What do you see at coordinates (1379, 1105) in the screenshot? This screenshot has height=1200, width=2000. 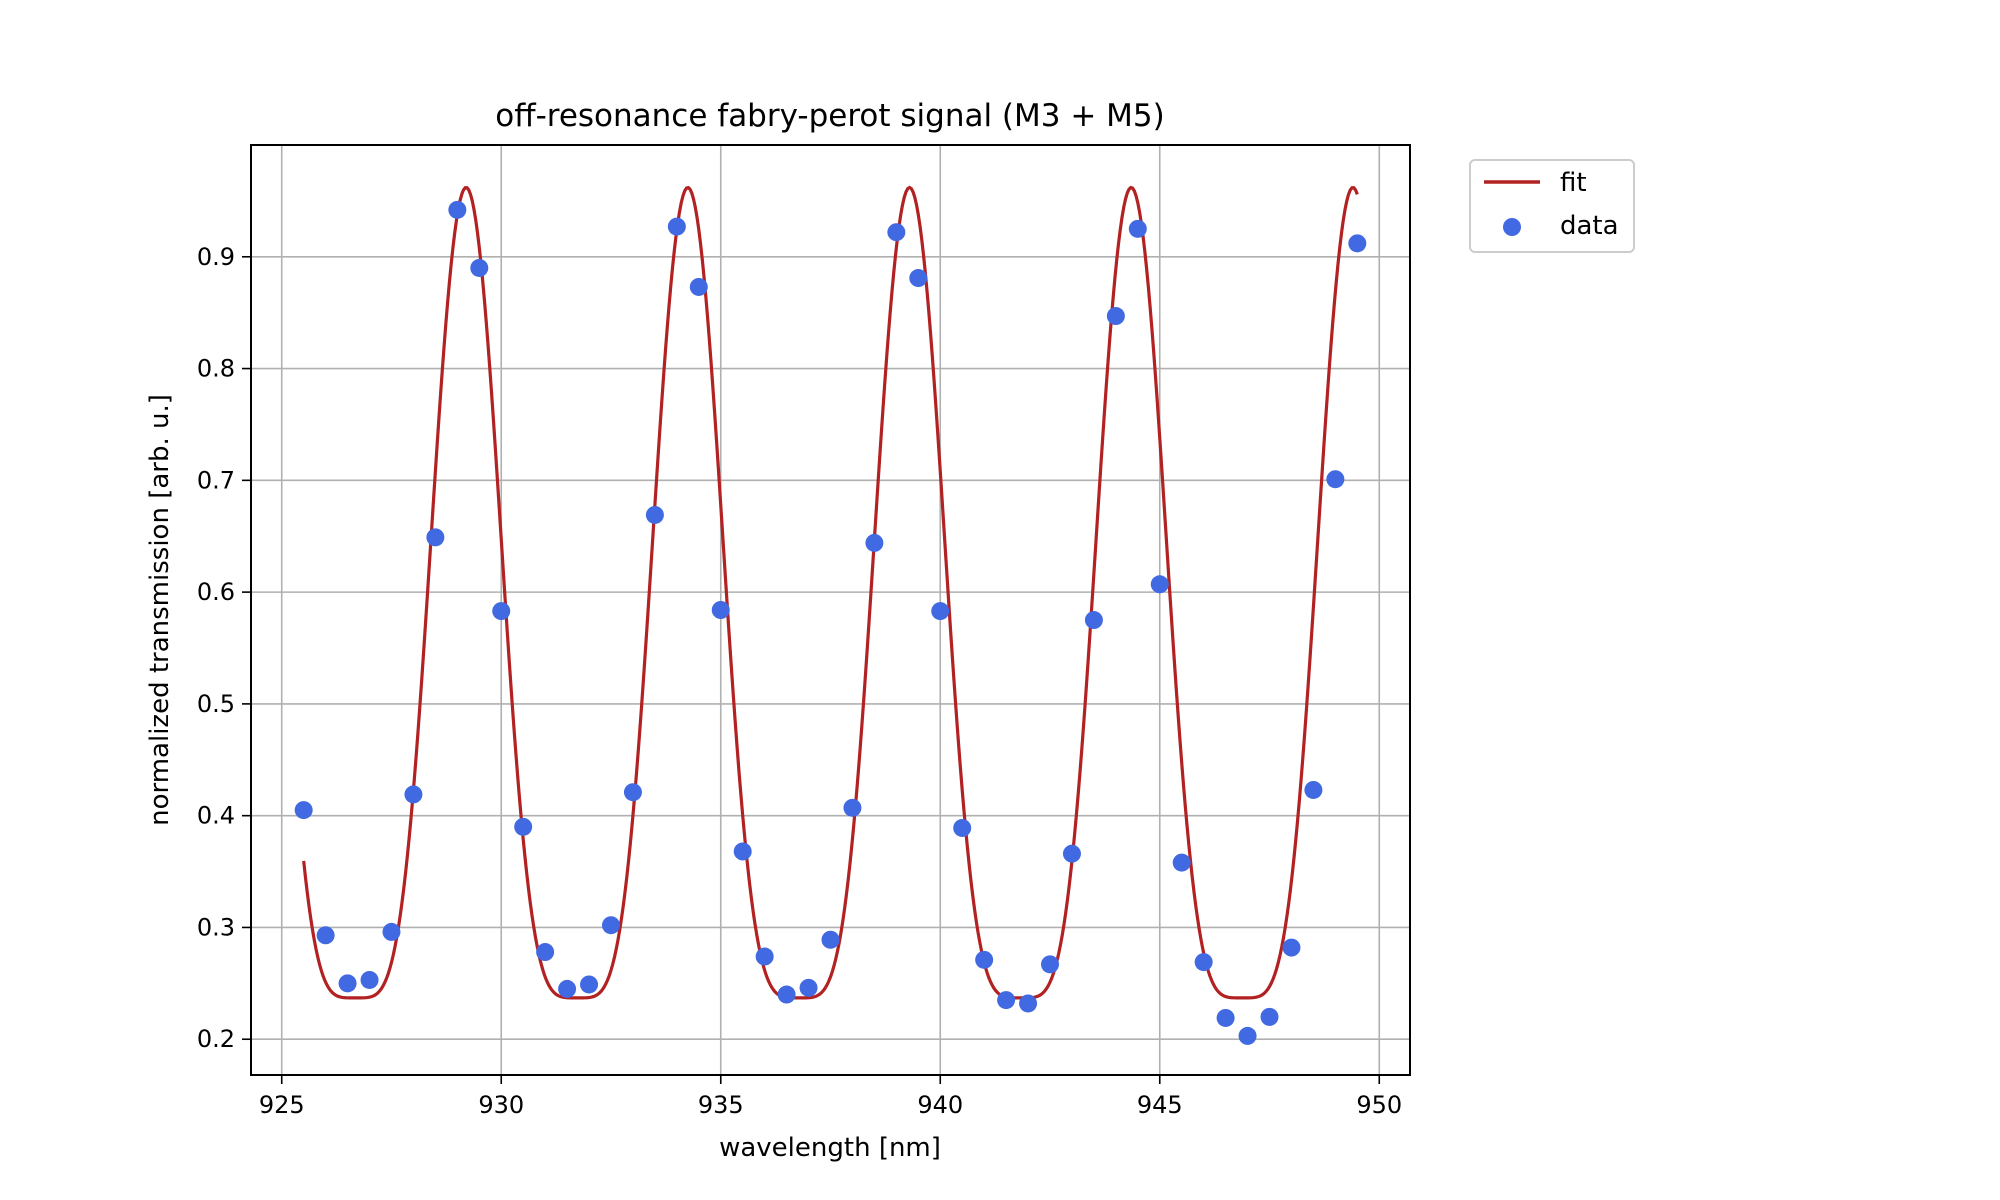 I see `x-tick-label: 950` at bounding box center [1379, 1105].